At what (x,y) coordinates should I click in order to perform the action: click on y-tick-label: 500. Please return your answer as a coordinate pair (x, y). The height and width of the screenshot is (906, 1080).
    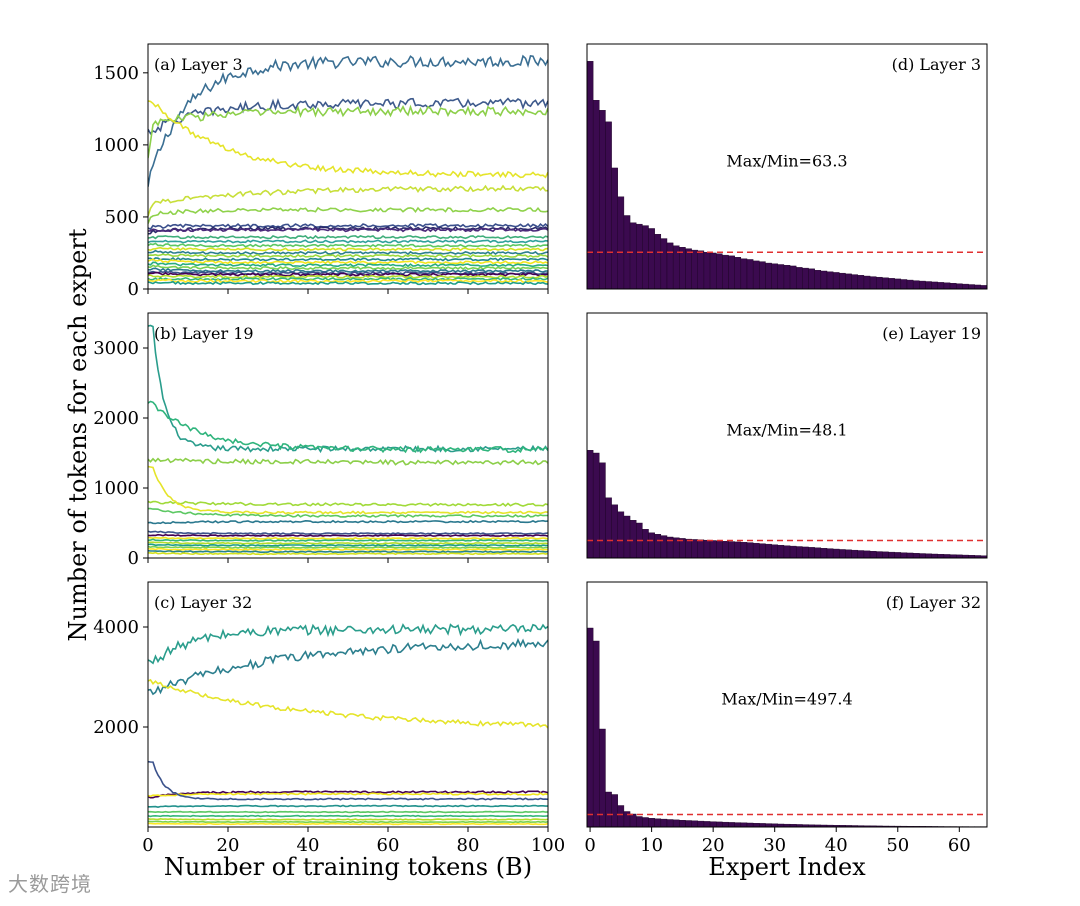
    Looking at the image, I should click on (122, 217).